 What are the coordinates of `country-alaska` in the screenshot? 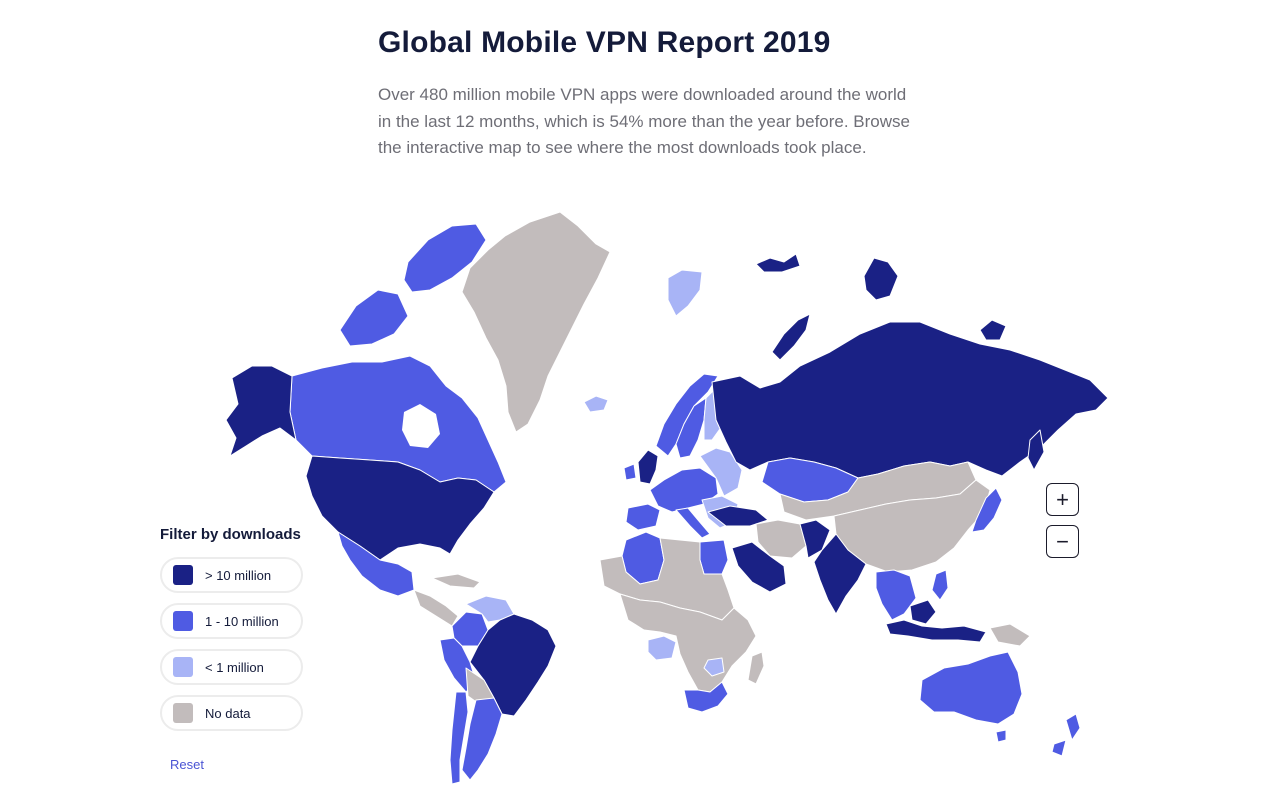 It's located at (261, 411).